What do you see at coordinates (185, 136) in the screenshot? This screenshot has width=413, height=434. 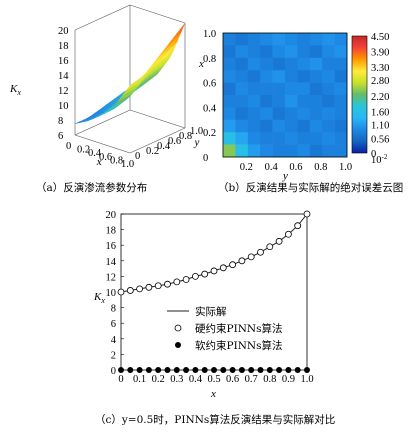 I see `y-tick-label: 0.8` at bounding box center [185, 136].